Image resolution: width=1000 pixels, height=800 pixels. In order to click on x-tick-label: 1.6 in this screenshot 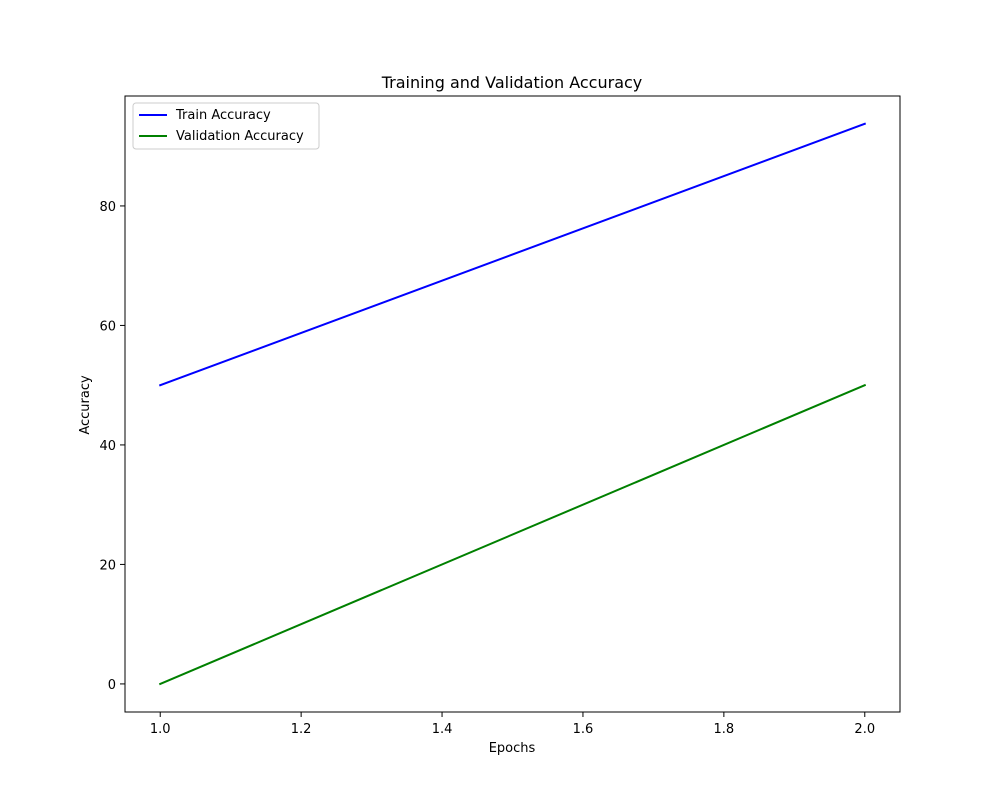, I will do `click(583, 729)`.